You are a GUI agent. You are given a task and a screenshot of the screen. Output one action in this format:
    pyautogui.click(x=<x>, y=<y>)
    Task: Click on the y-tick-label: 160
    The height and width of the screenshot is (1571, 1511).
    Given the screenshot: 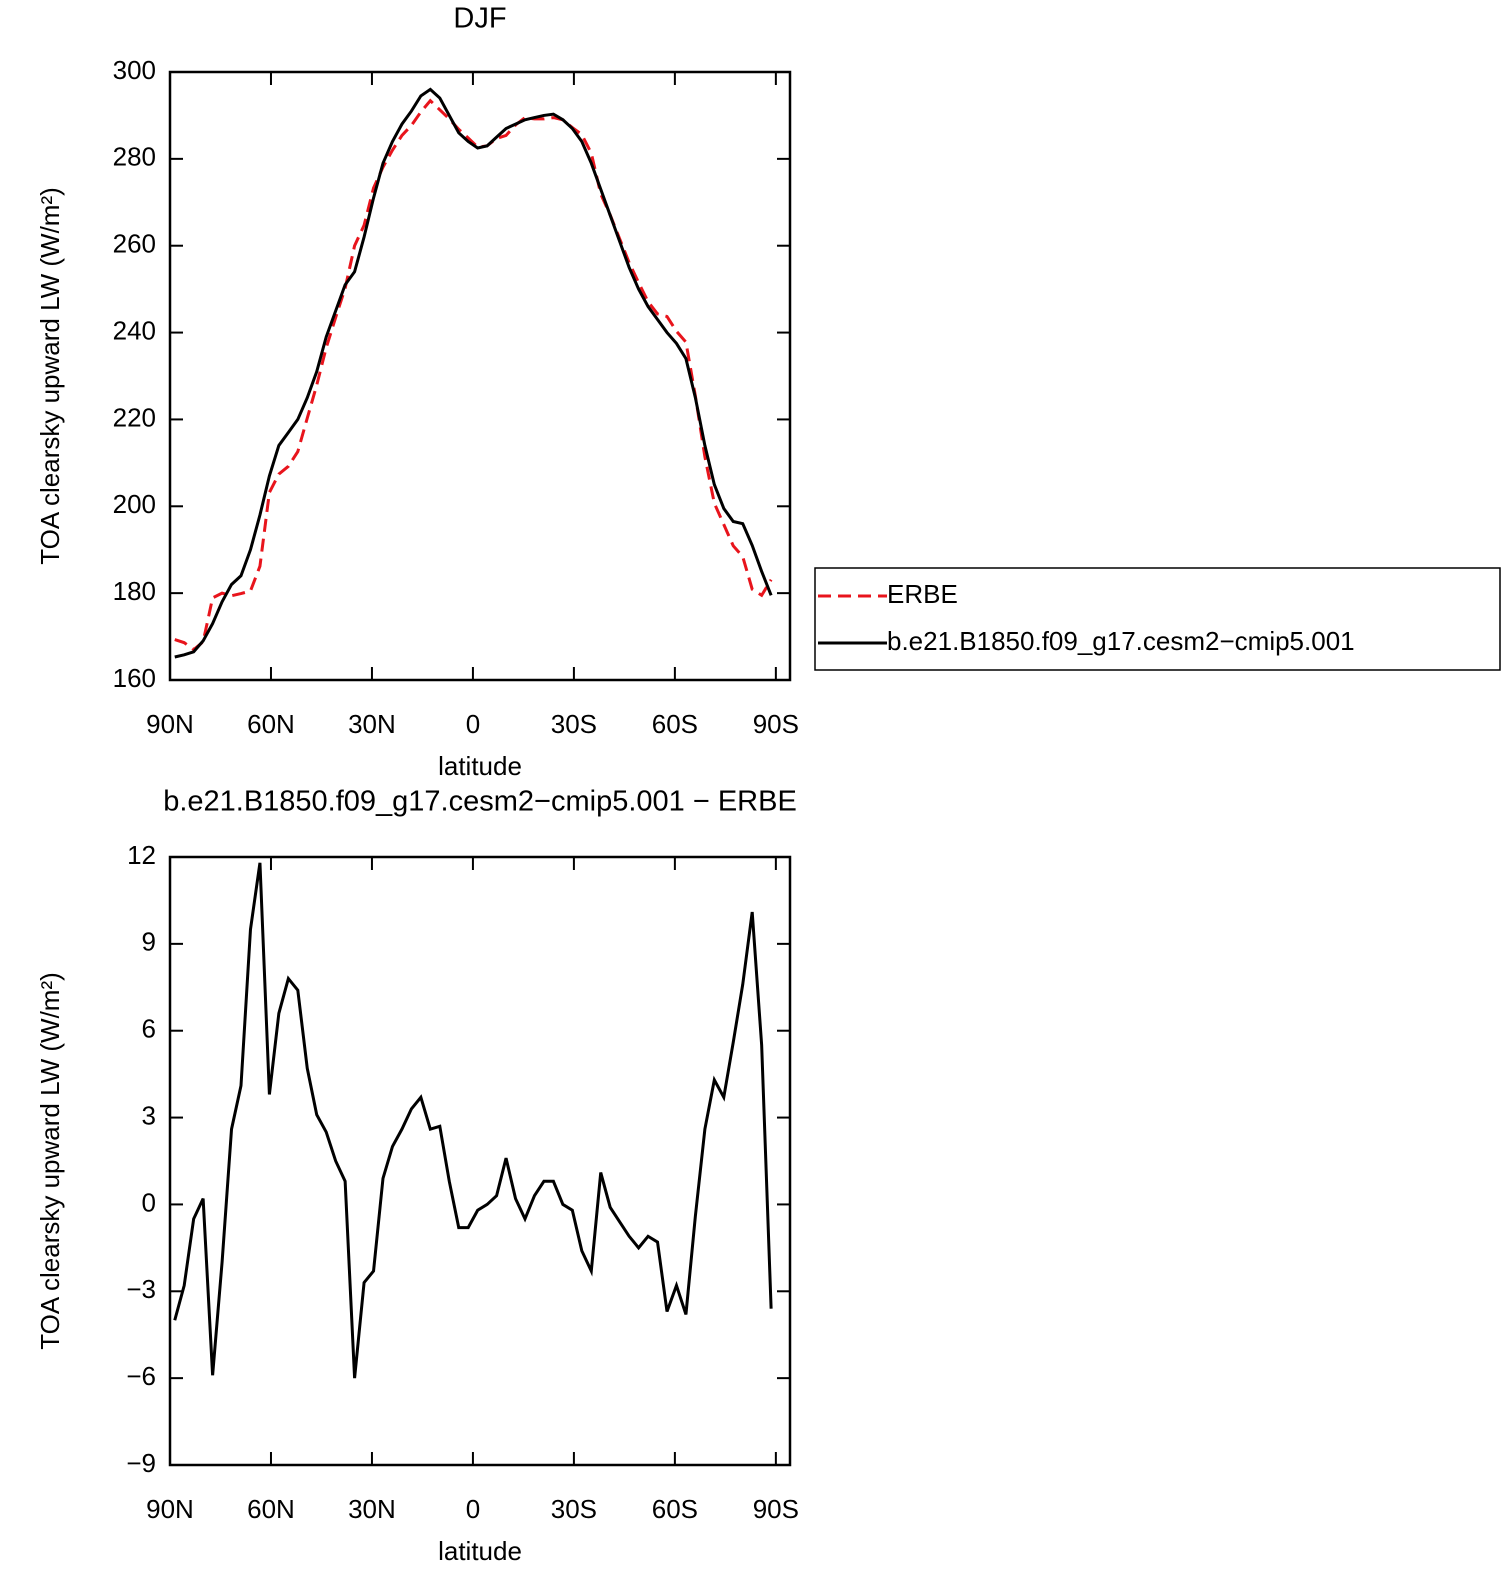 What is the action you would take?
    pyautogui.click(x=134, y=678)
    